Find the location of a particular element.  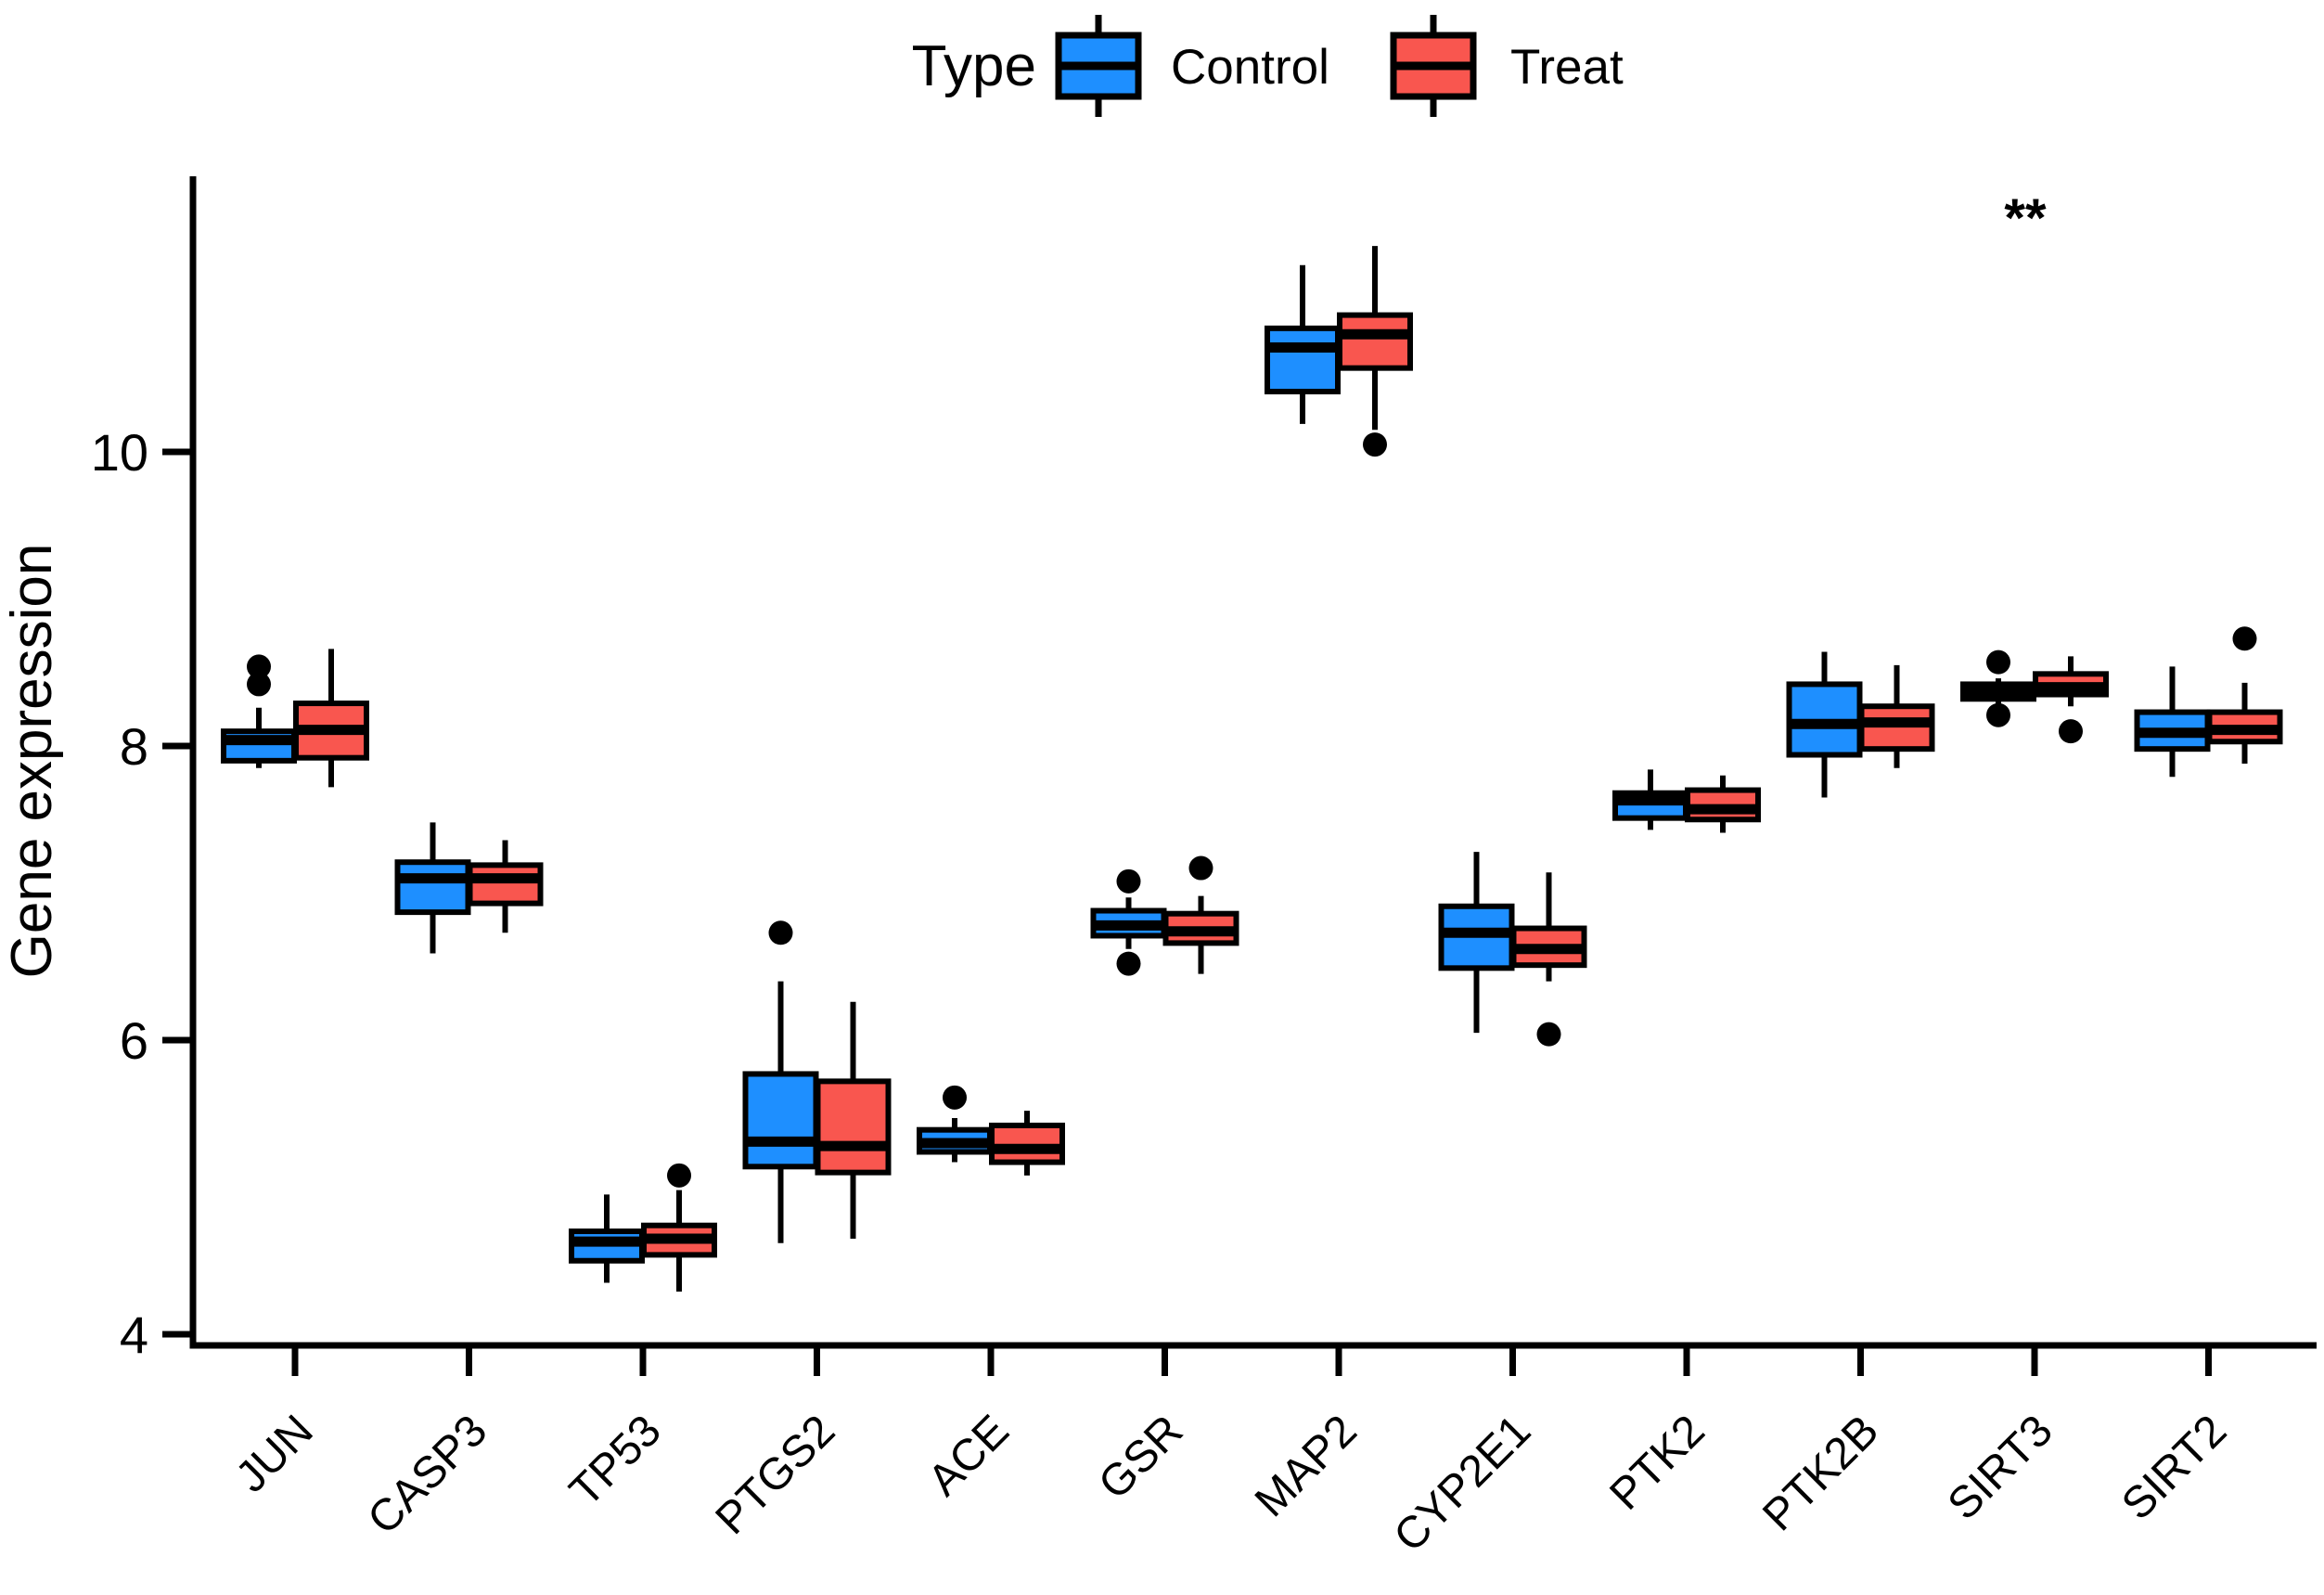

boxplot-ptgs2-control is located at coordinates (780, 1120).